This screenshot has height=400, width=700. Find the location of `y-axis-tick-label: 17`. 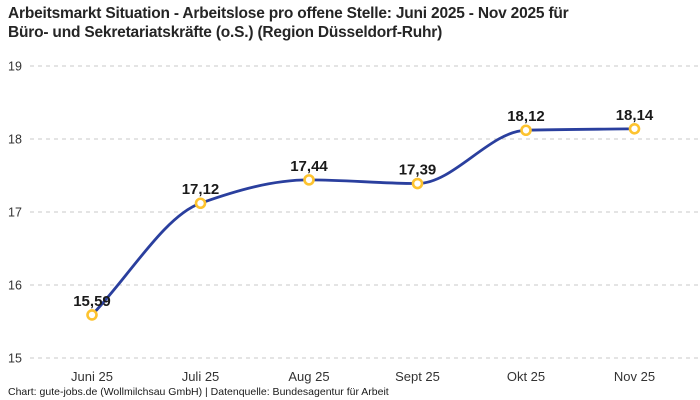

y-axis-tick-label: 17 is located at coordinates (15, 213).